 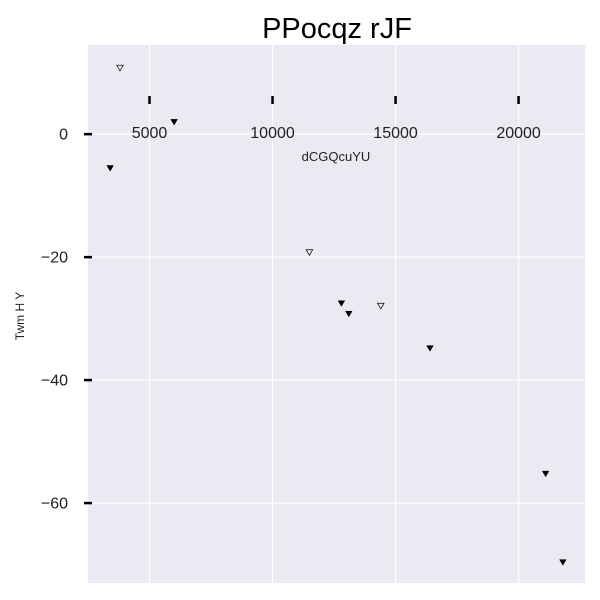 I want to click on x-ticks: 5000 10000 15000 20000, so click(x=336, y=119).